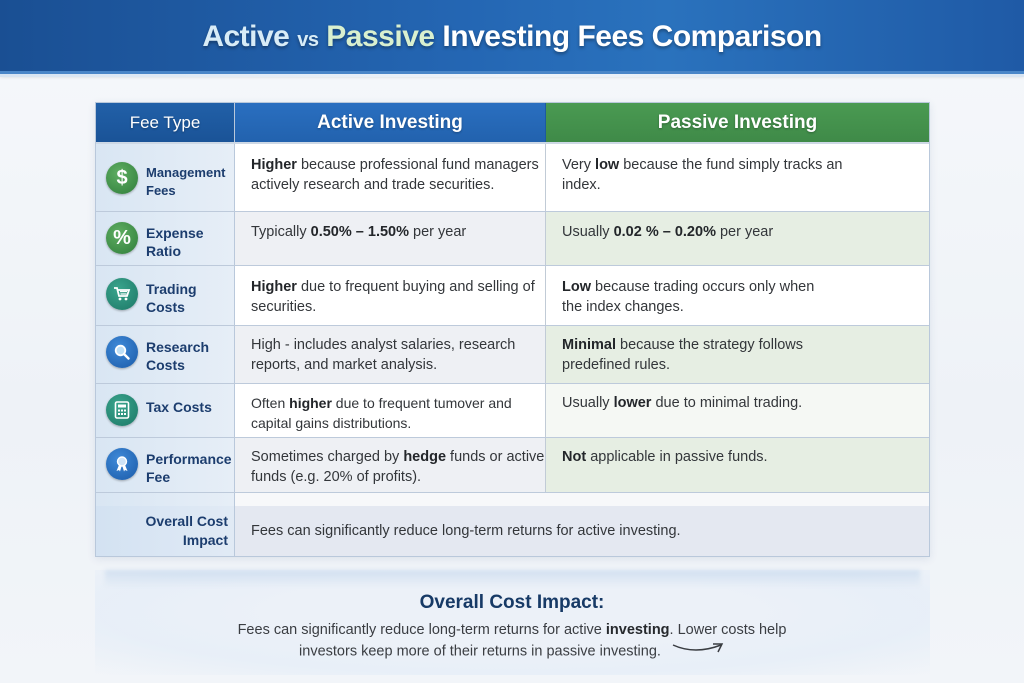  I want to click on fee-type-line: Expense, so click(175, 233).